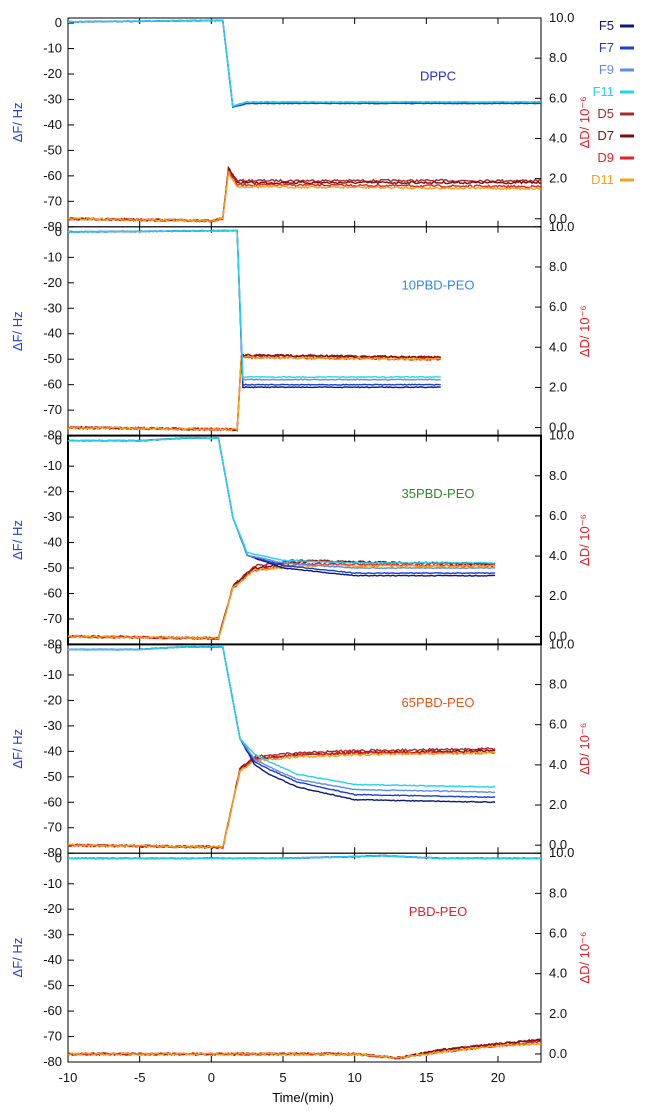 This screenshot has height=1113, width=645. I want to click on legend: F5 F7 F9 F11 D5 D7 D9 D11, so click(612, 102).